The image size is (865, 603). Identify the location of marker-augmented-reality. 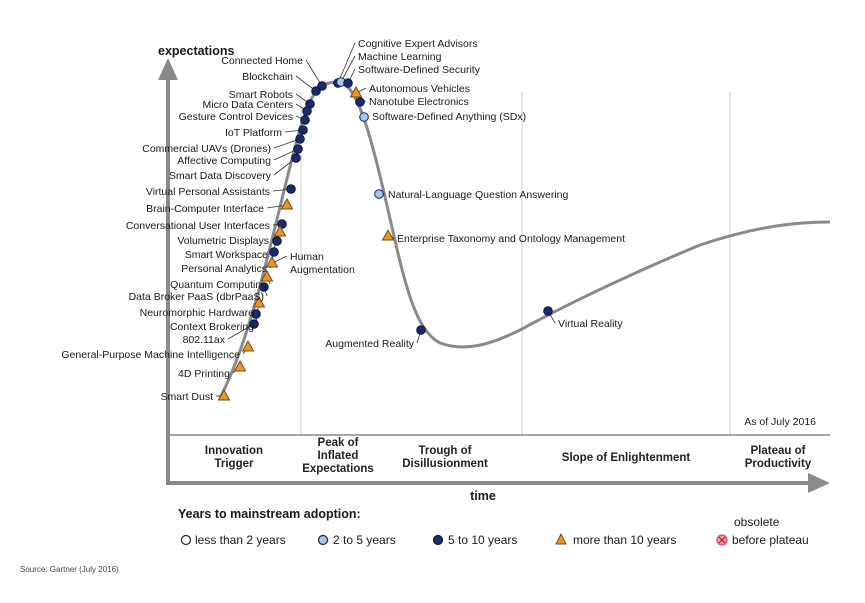
(421, 330).